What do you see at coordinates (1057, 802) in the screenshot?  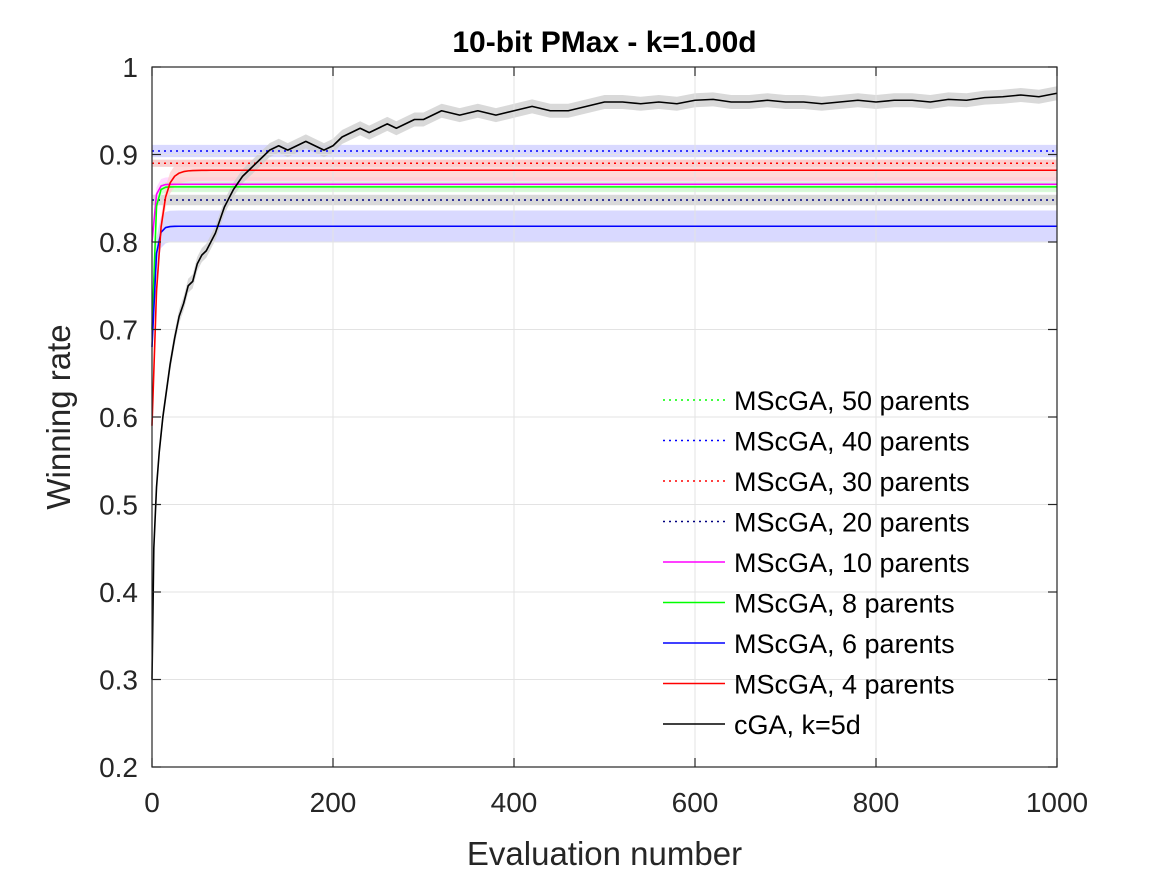 I see `x-tick-label: 1000` at bounding box center [1057, 802].